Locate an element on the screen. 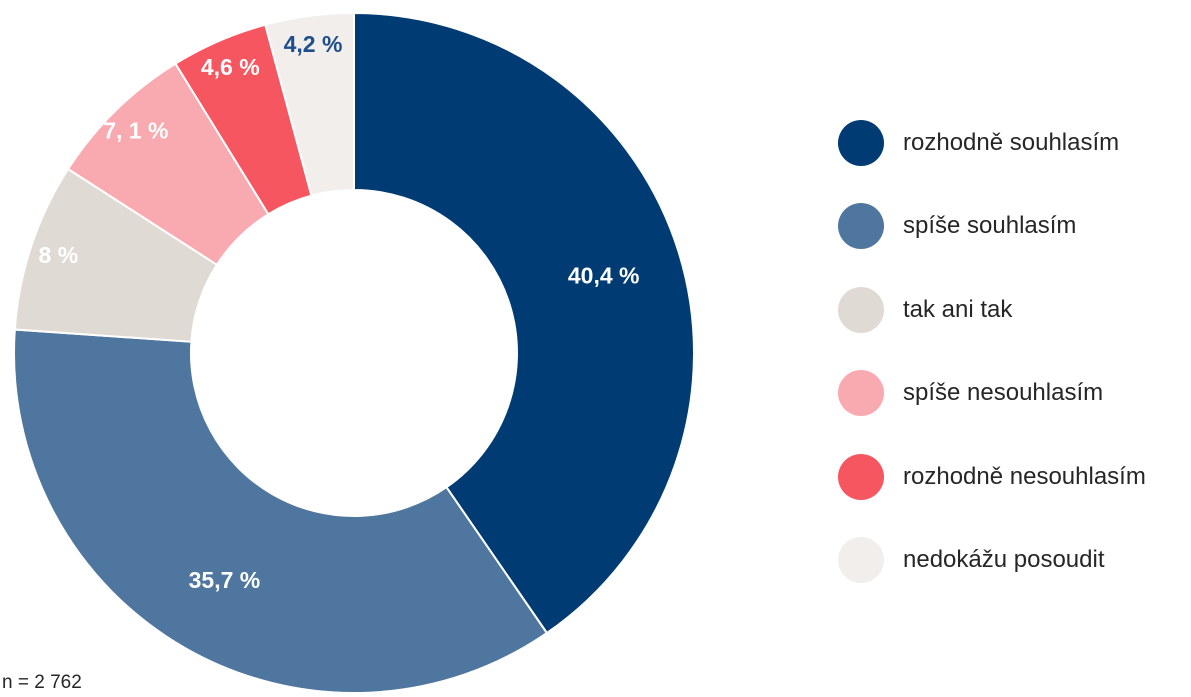 The width and height of the screenshot is (1191, 697). legend-item-spise-nesouhlasim: spíše nesouhlasím is located at coordinates (1013, 393).